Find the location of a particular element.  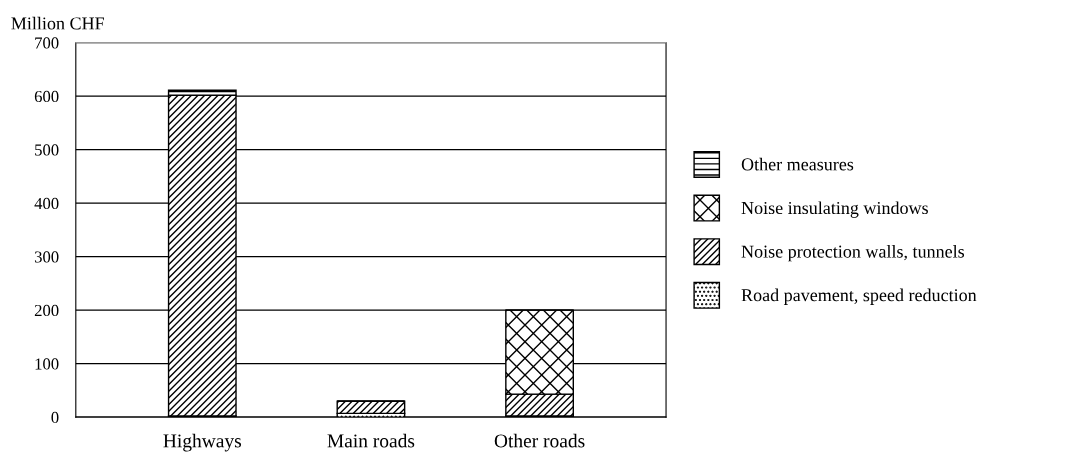

y-tick-label: 600 is located at coordinates (46, 96).